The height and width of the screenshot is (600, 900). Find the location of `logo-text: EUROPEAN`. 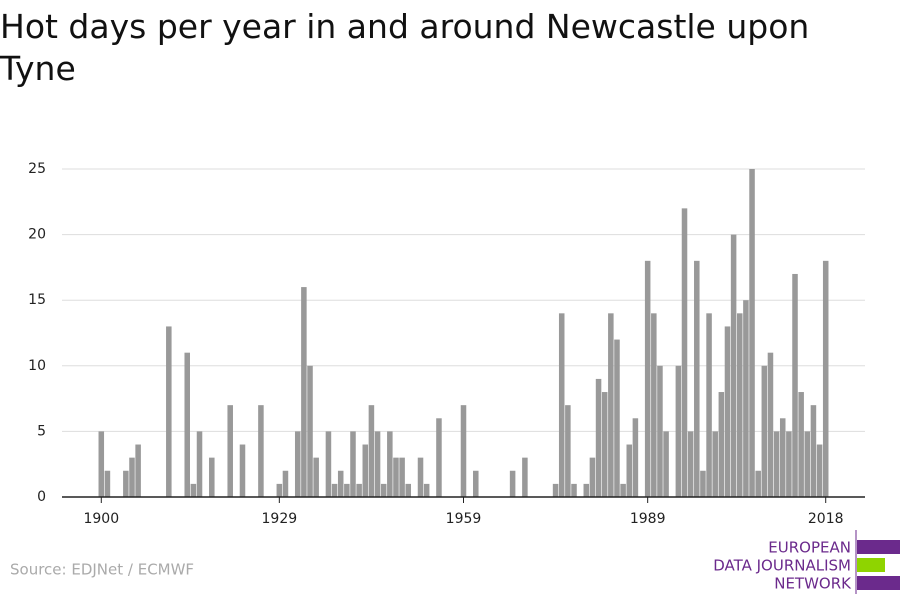

logo-text: EUROPEAN is located at coordinates (809, 548).